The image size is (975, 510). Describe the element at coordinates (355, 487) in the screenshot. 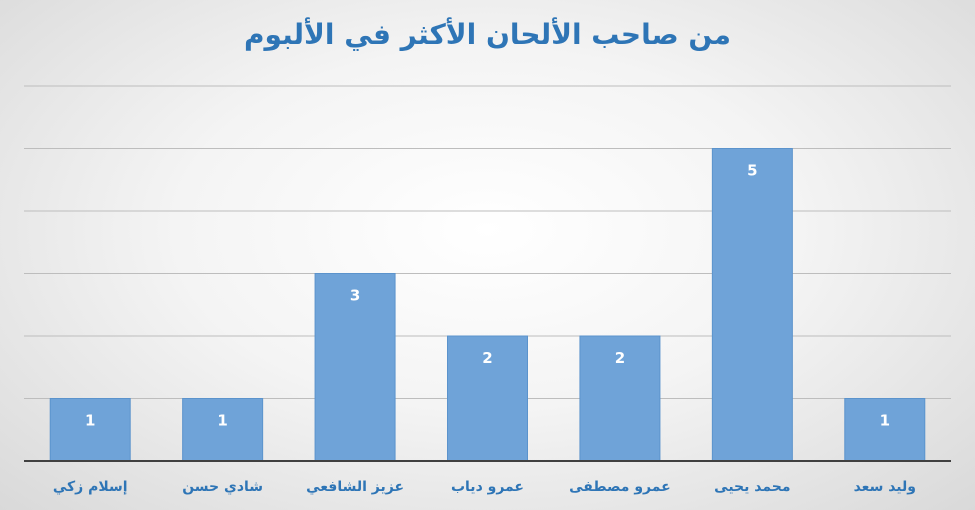

I see `category-label: عزيز الشافعي` at that location.